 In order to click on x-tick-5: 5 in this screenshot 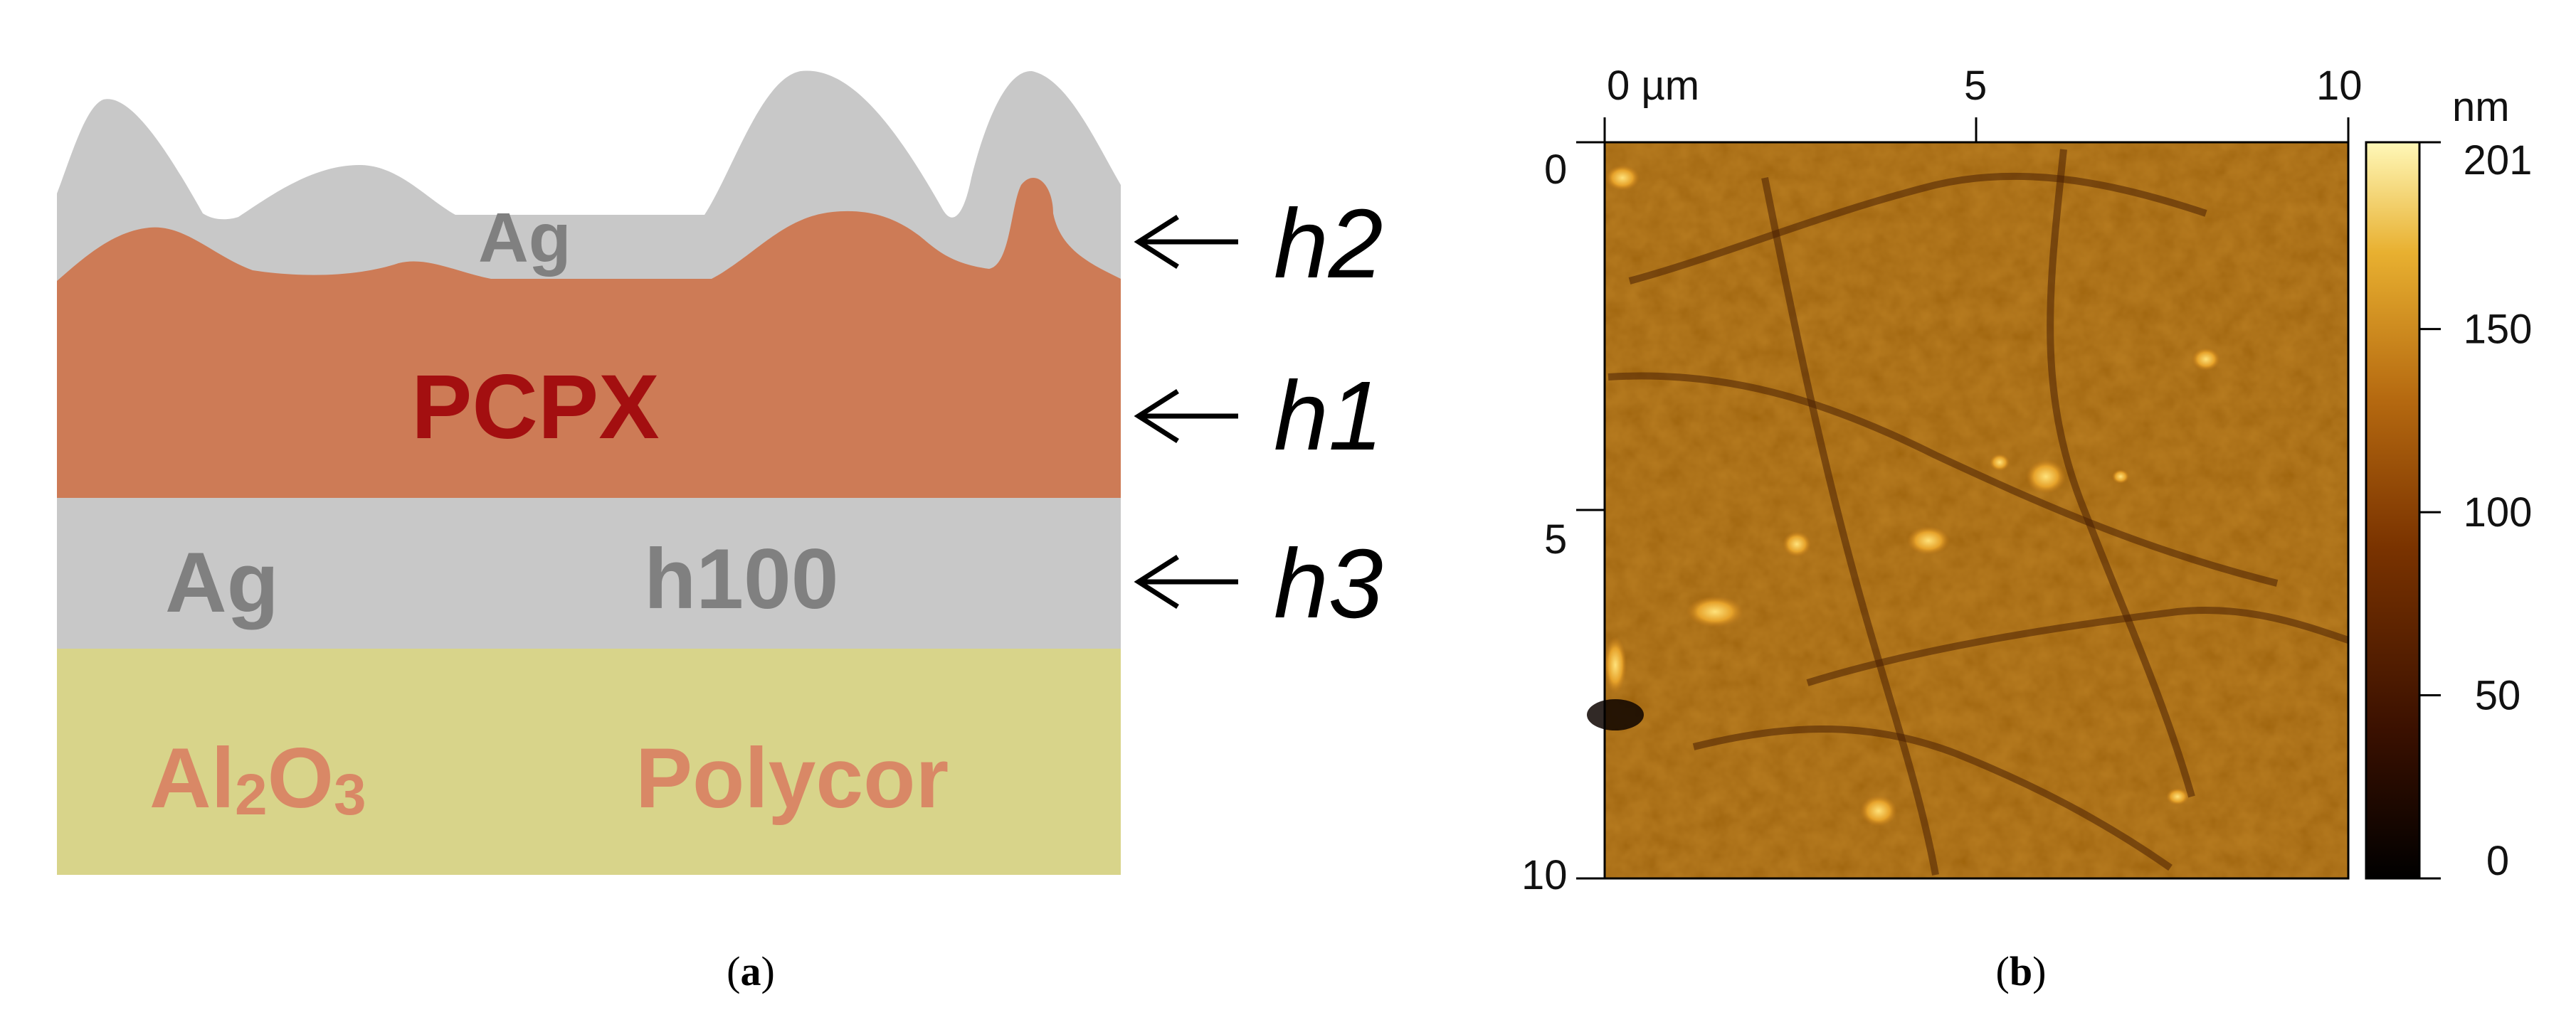, I will do `click(1975, 86)`.